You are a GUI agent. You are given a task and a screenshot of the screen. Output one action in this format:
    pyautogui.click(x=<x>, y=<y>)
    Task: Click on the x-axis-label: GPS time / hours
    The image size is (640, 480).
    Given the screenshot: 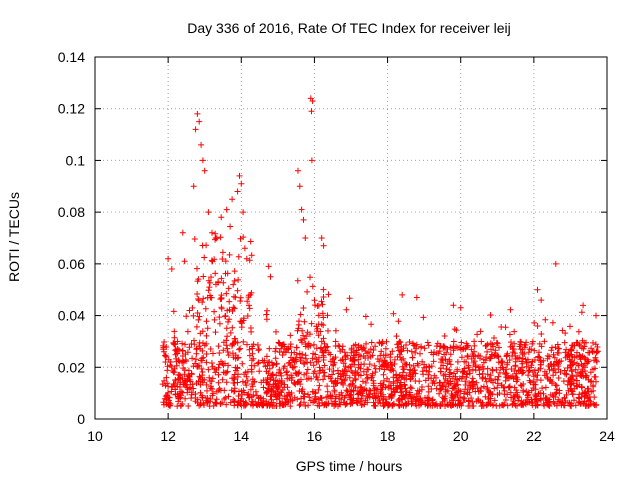 What is the action you would take?
    pyautogui.click(x=349, y=466)
    